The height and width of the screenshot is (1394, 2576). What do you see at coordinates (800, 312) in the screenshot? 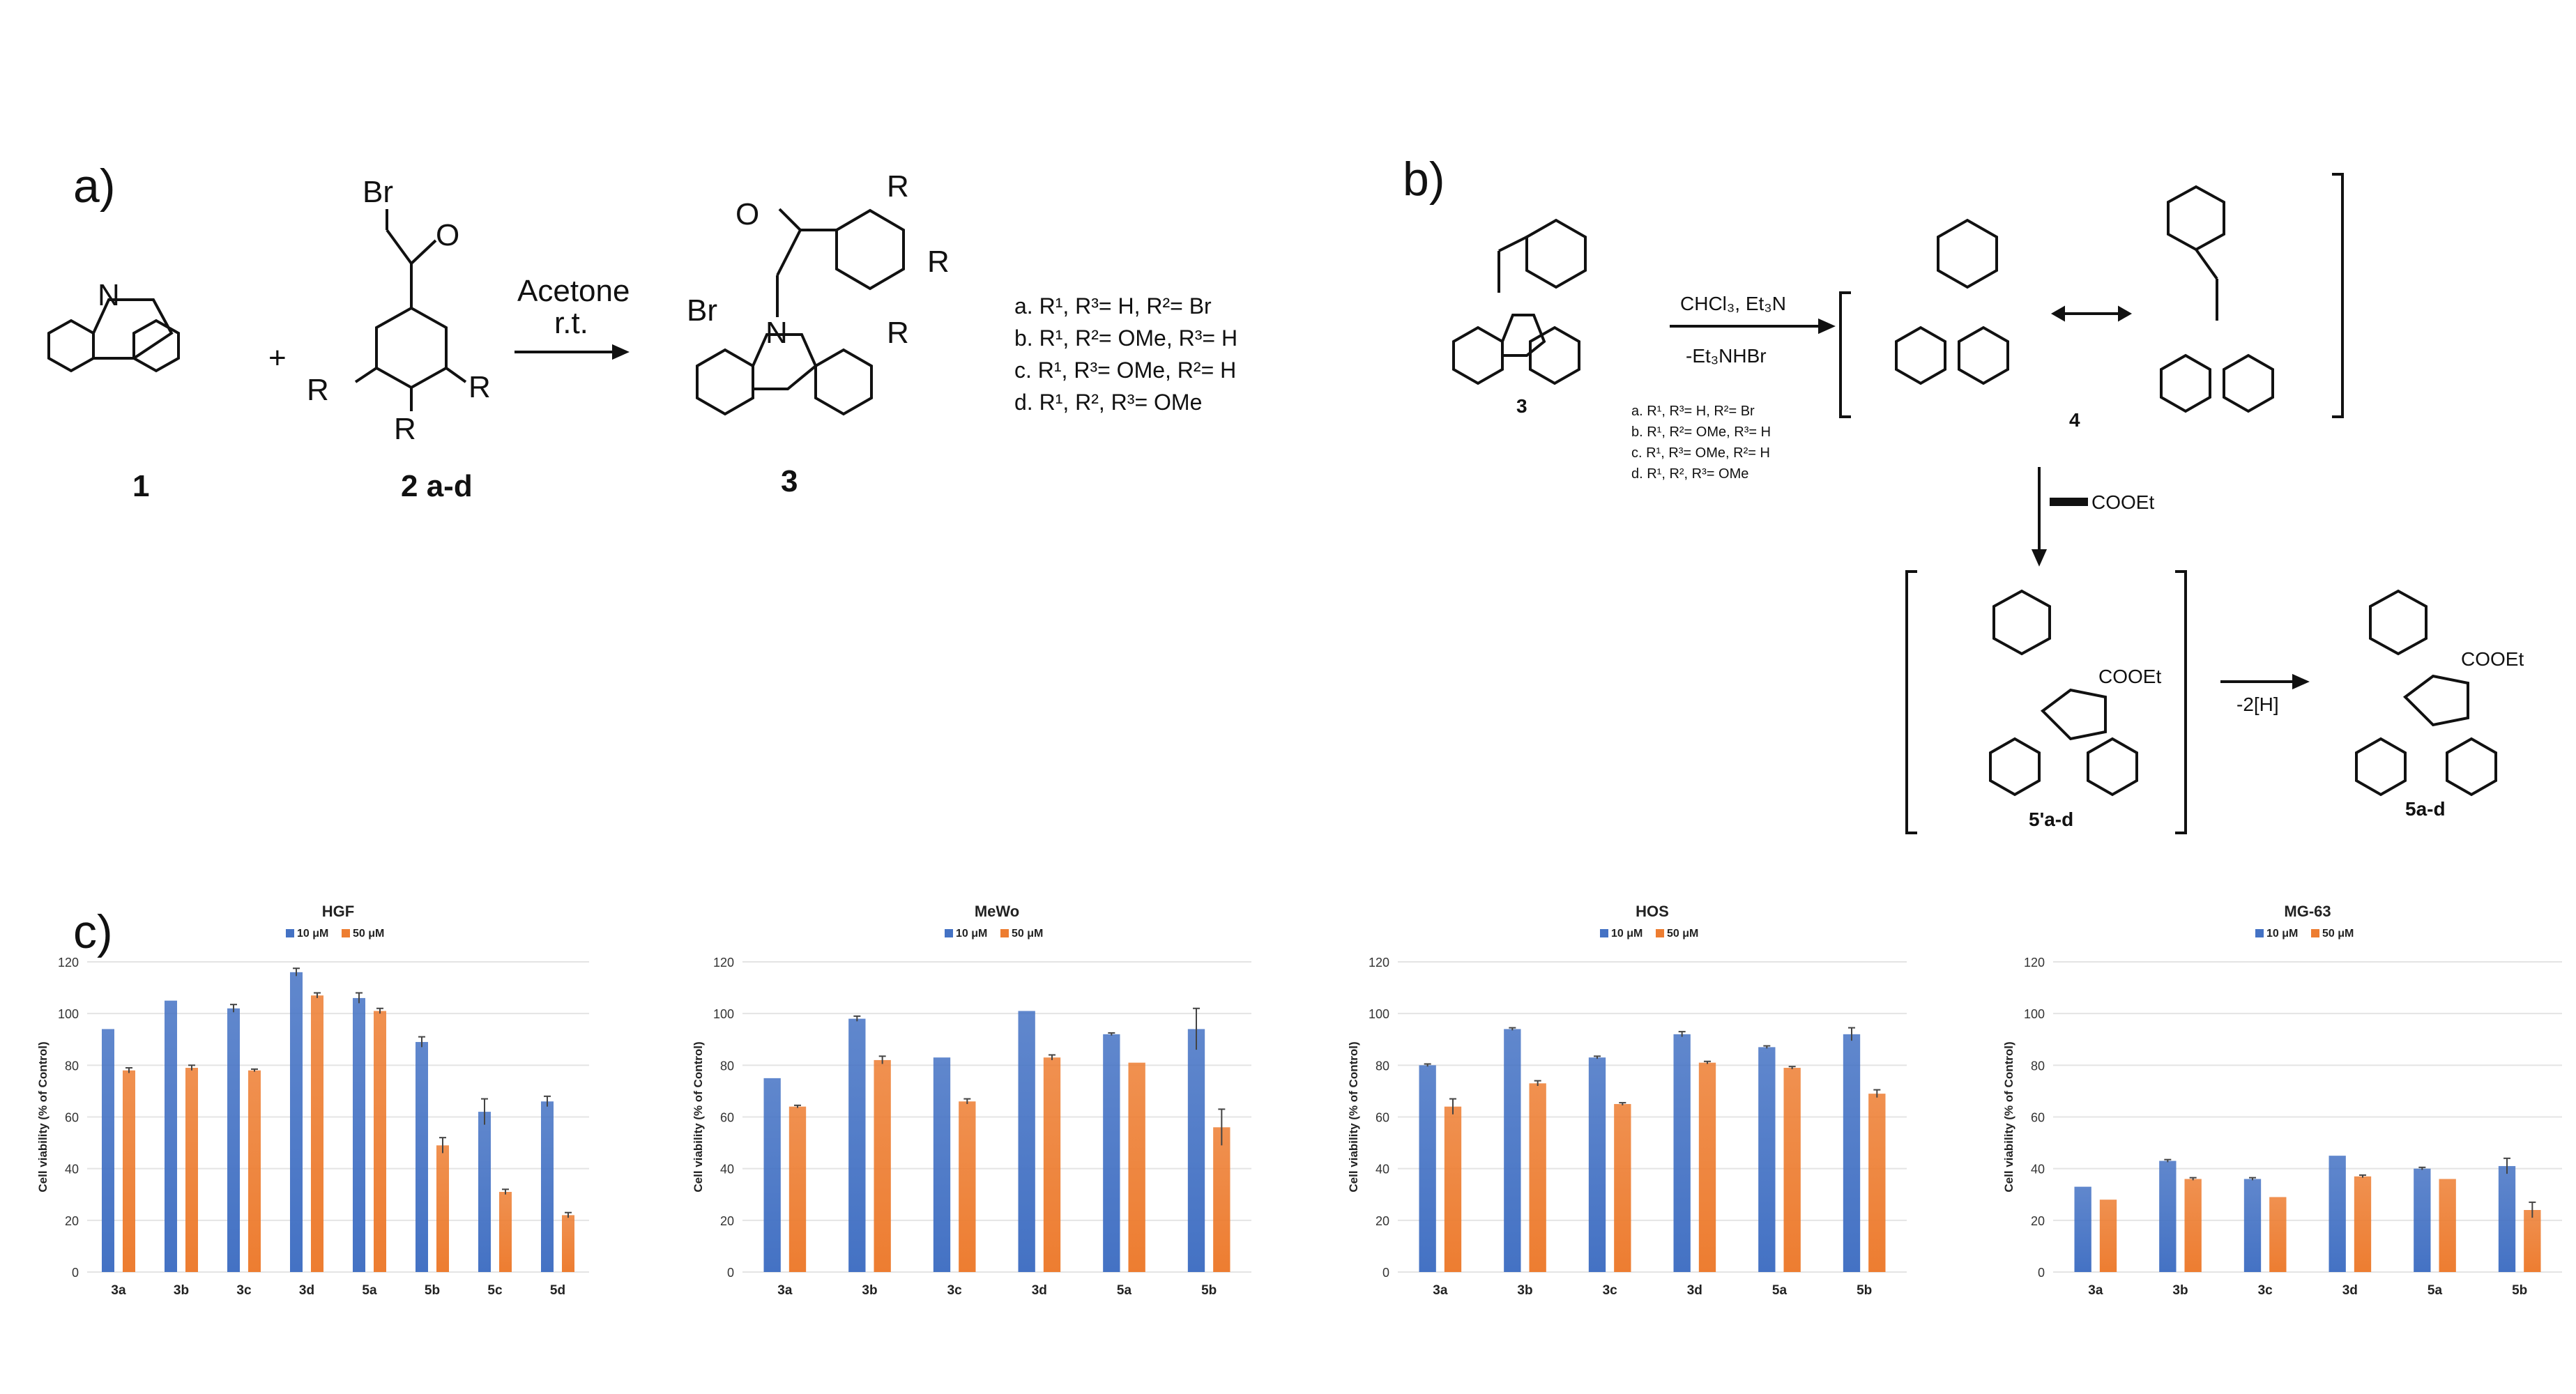
I see `phenanthridinium-structure` at bounding box center [800, 312].